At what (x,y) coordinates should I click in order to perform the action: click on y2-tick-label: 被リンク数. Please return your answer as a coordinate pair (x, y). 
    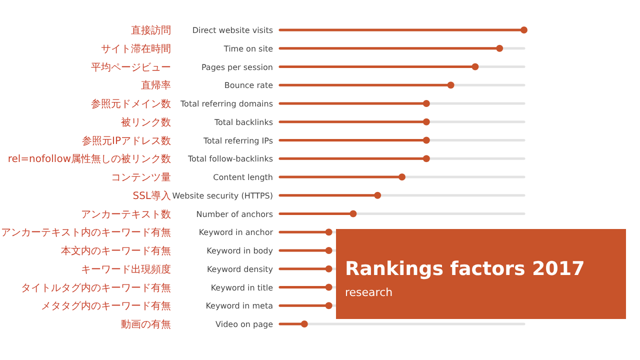
    Looking at the image, I should click on (146, 122).